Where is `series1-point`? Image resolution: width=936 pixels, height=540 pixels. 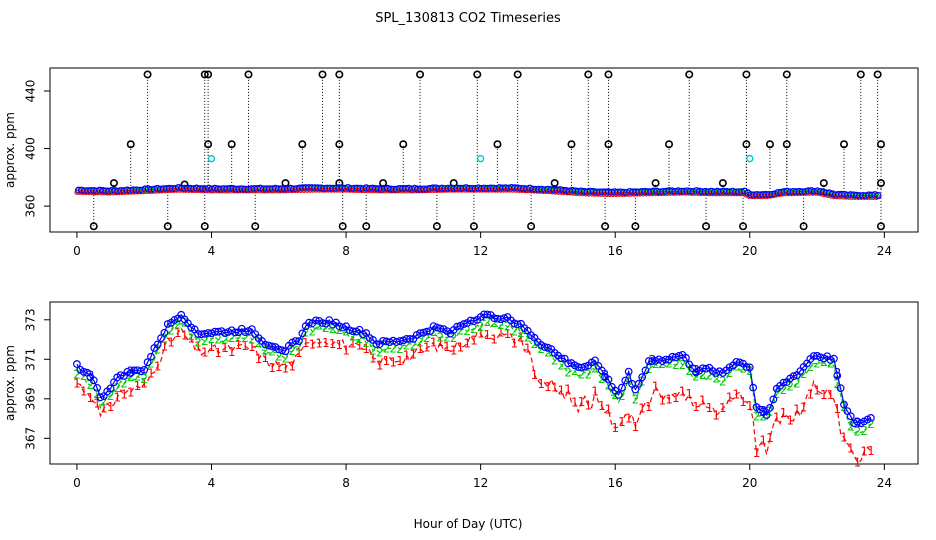 series1-point is located at coordinates (773, 196).